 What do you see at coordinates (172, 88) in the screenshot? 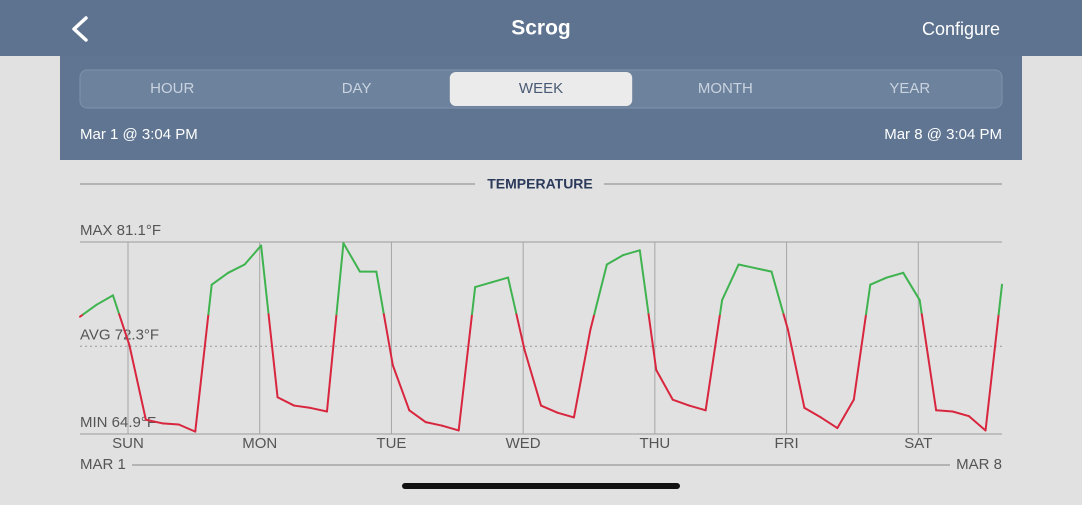
I see `tab: HOUR` at bounding box center [172, 88].